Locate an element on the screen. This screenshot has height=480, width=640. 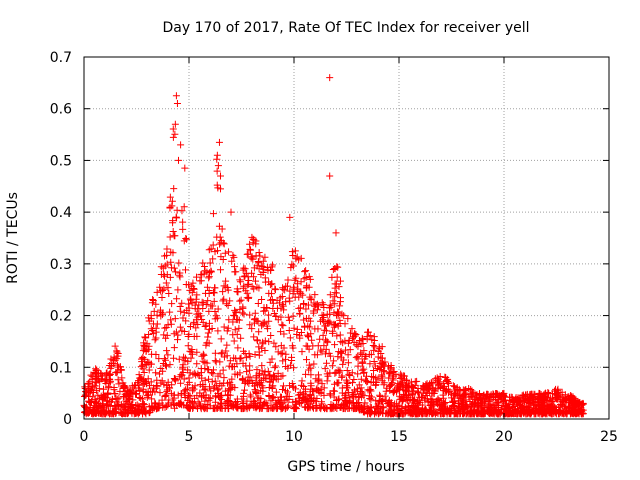
y-tick-label: 0.1 is located at coordinates (61, 368).